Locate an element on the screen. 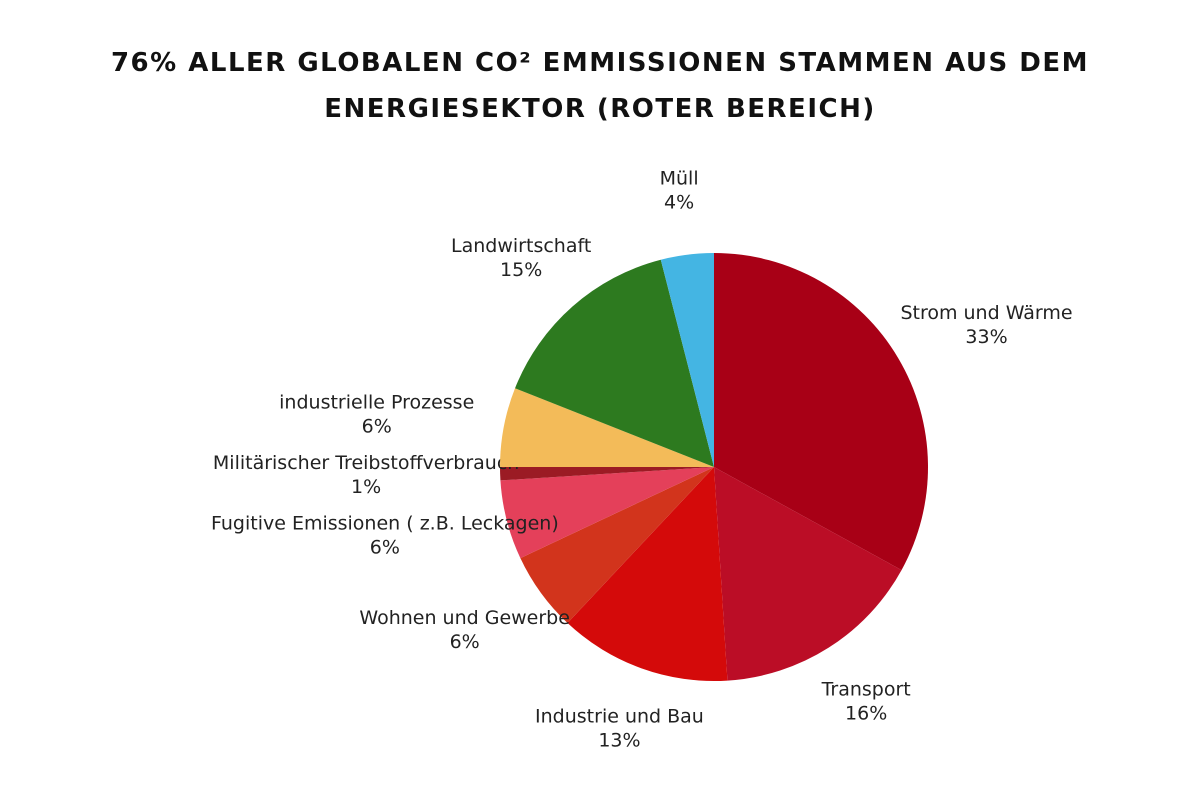  slice-label: Müll is located at coordinates (679, 178).